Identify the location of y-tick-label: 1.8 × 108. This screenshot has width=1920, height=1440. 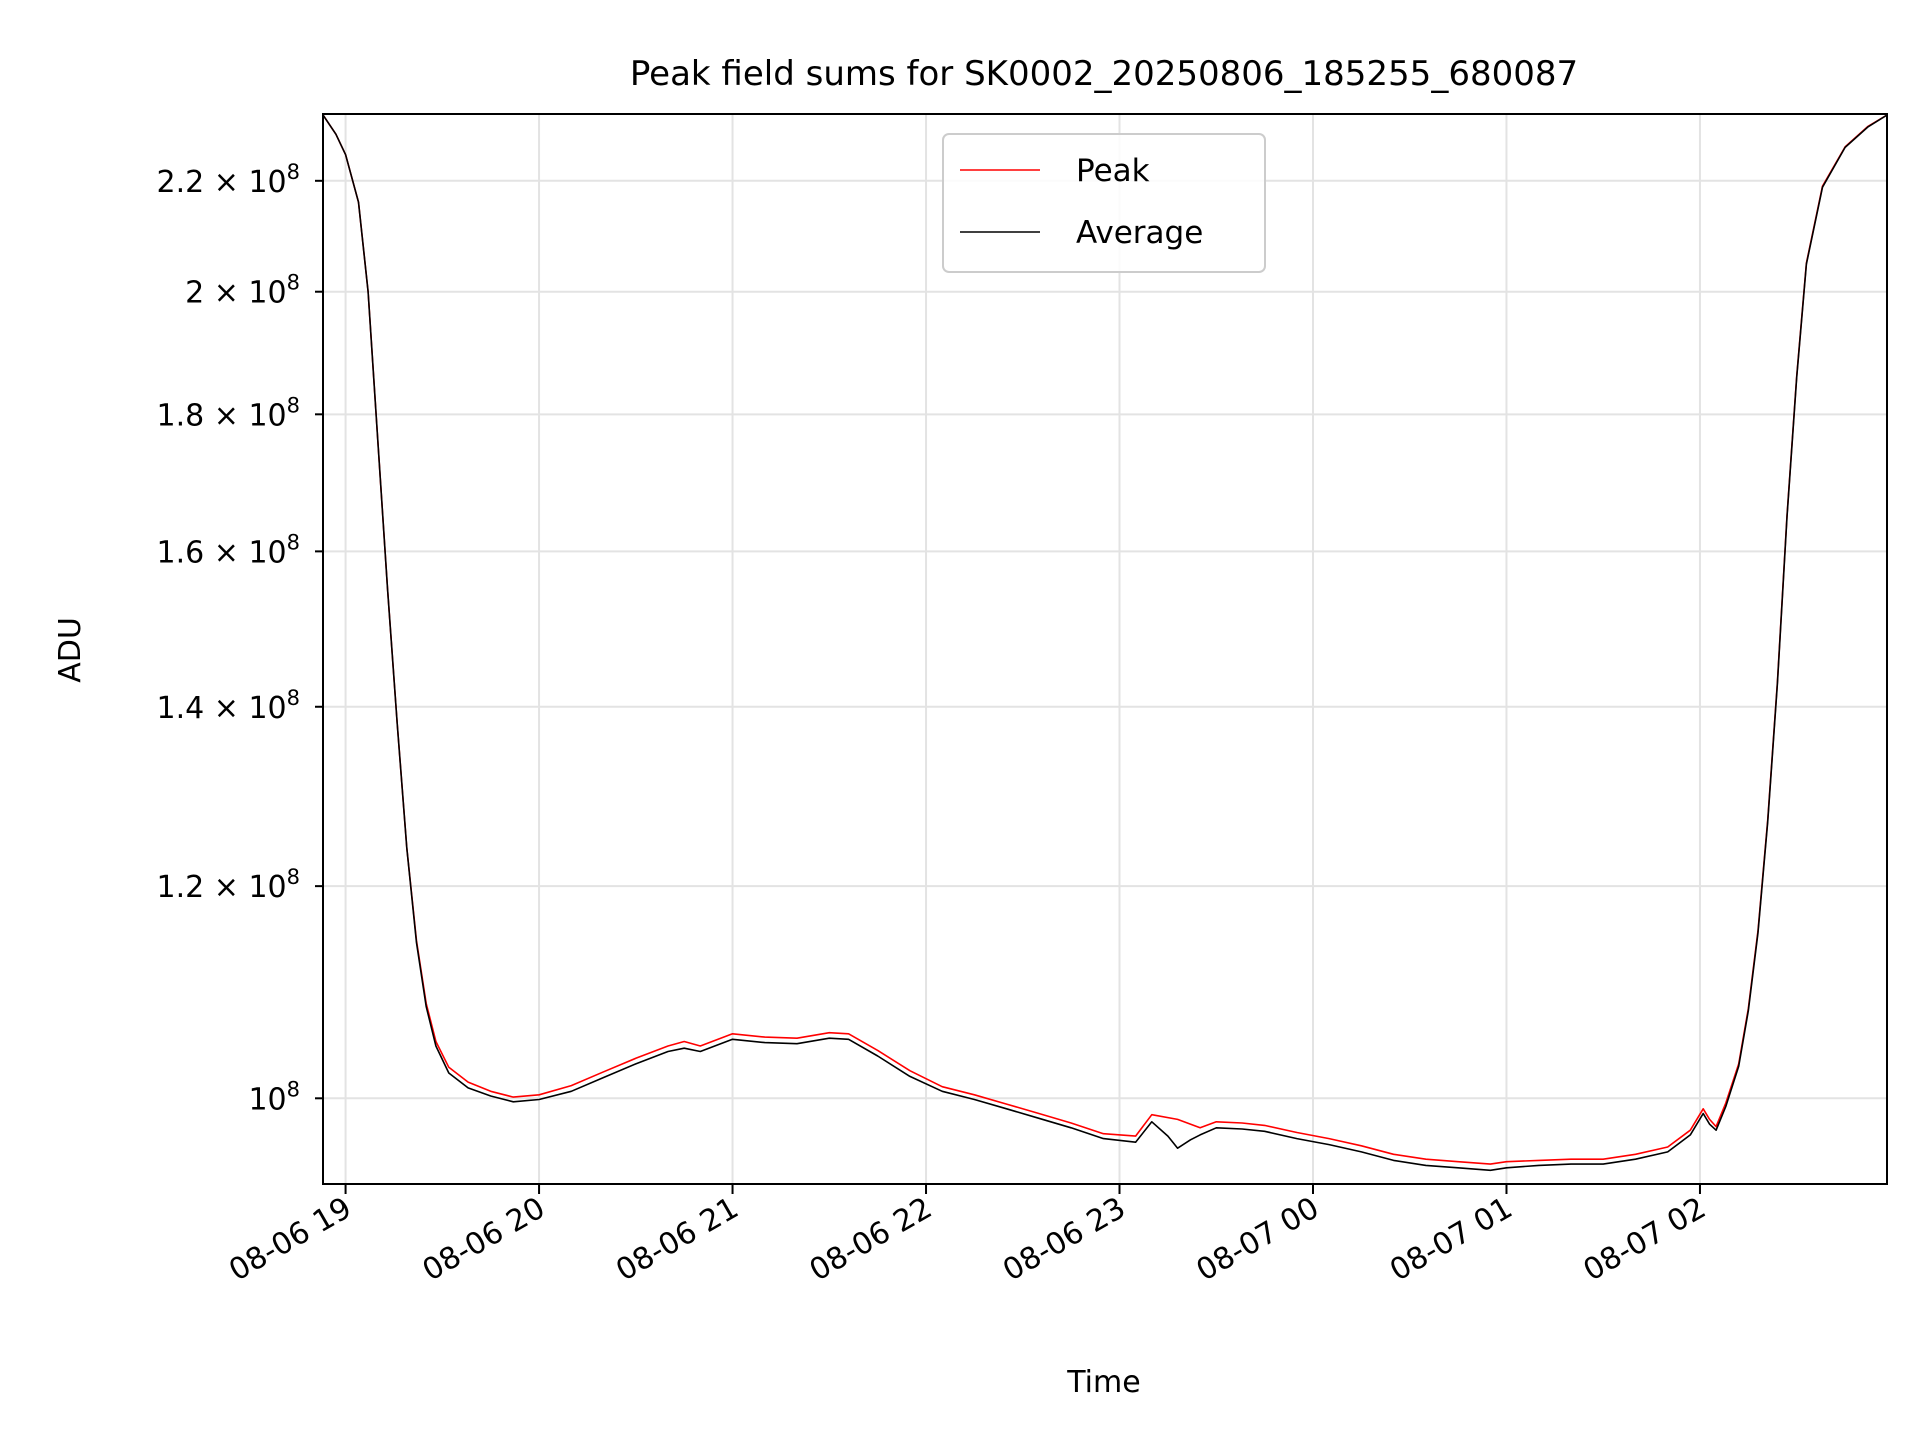
(228, 413).